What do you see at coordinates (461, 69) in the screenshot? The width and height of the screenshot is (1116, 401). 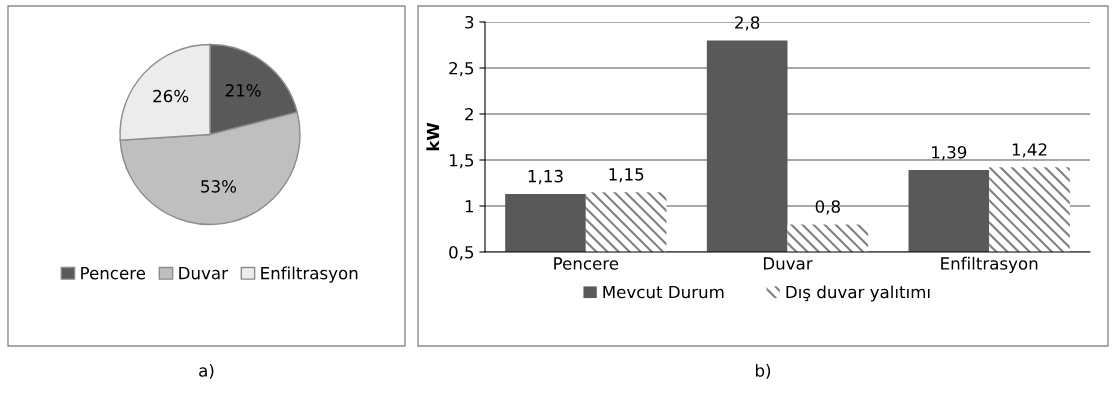 I see `y-tick-label: 2,5` at bounding box center [461, 69].